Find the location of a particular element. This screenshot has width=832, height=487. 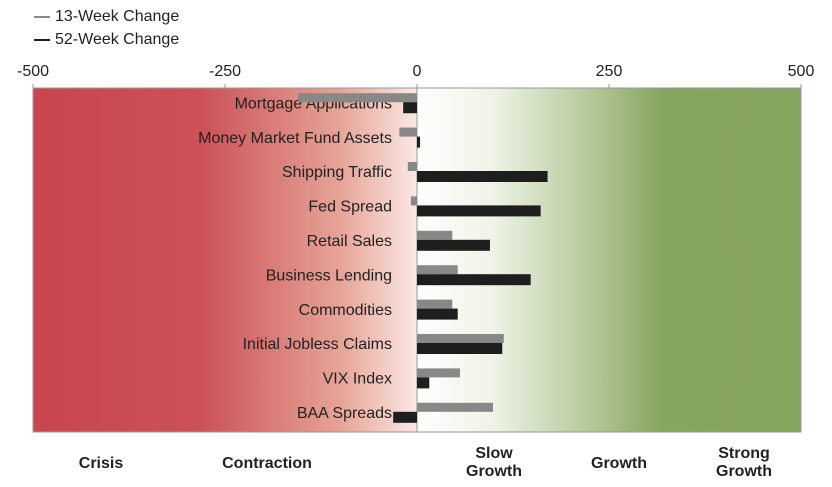

zone-label-line: Strong is located at coordinates (744, 453).